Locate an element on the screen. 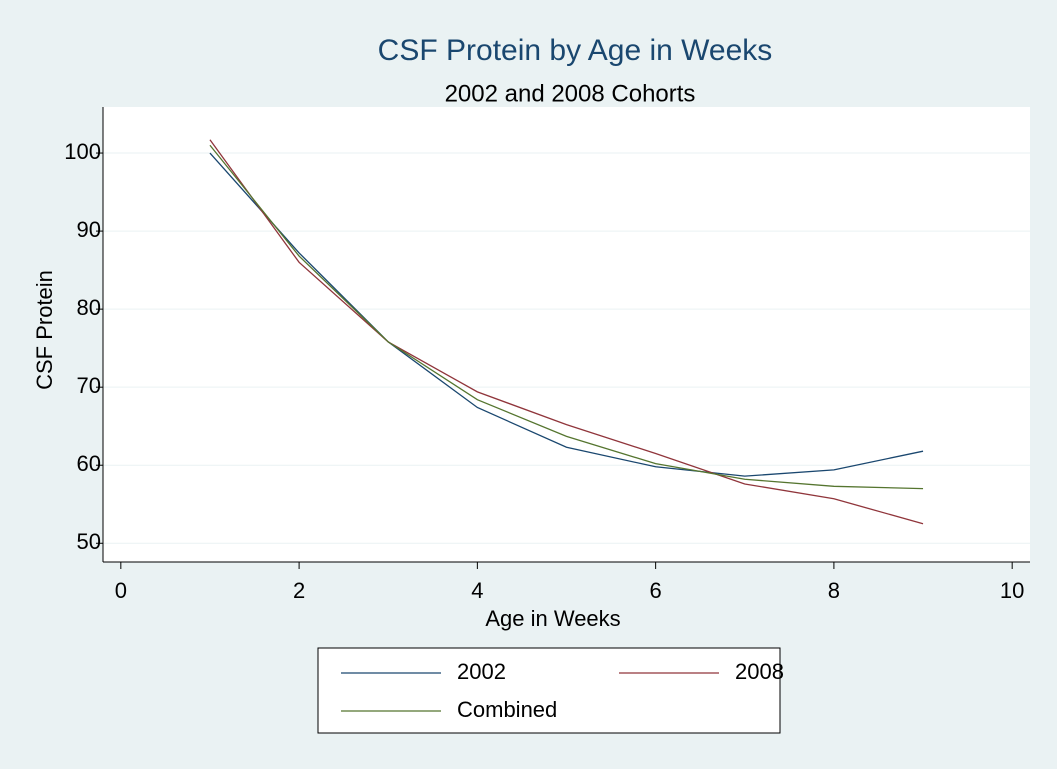 The width and height of the screenshot is (1057, 769). legend-label: 2002 is located at coordinates (481, 671).